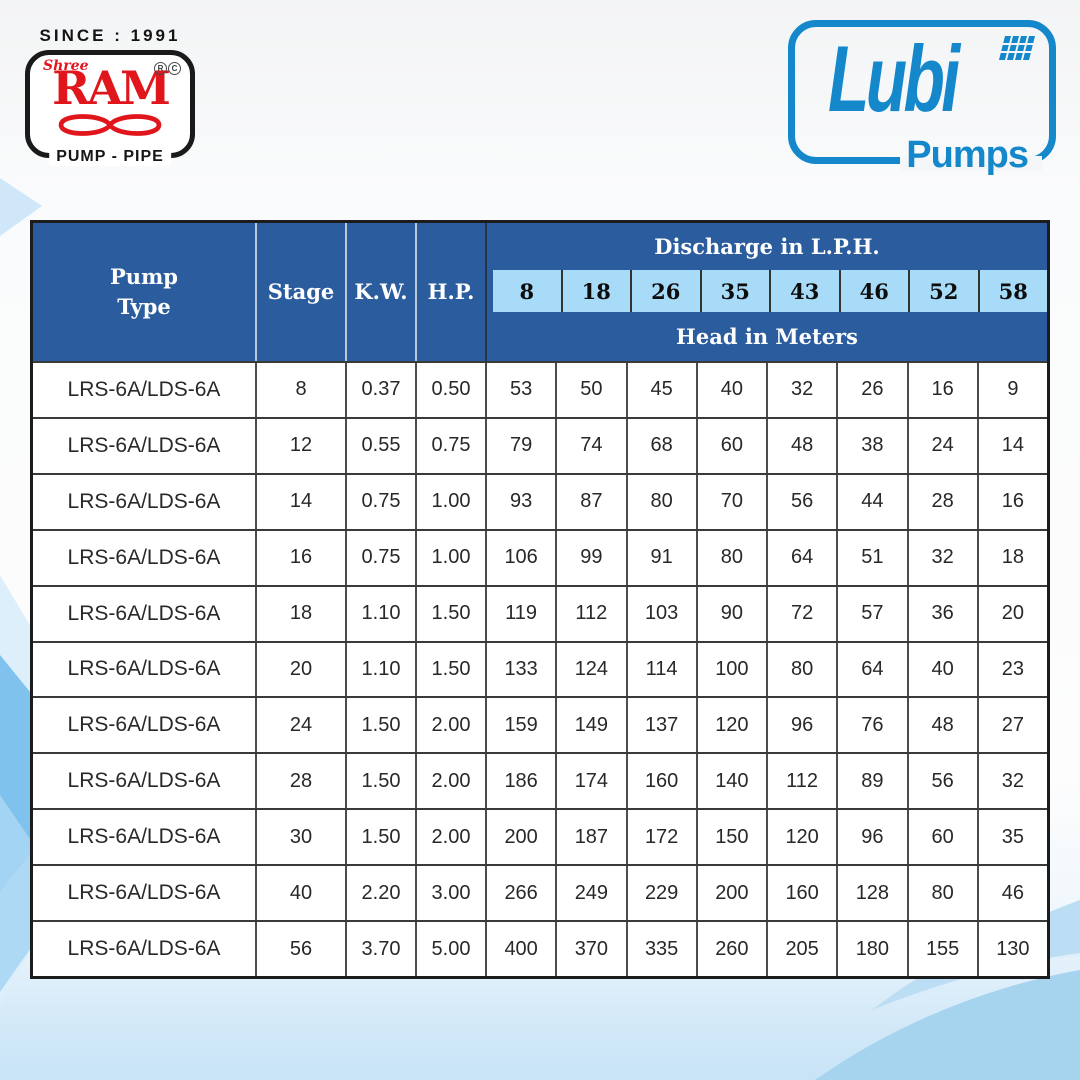 The image size is (1080, 1080). What do you see at coordinates (733, 949) in the screenshot?
I see `head-value-cell: 260` at bounding box center [733, 949].